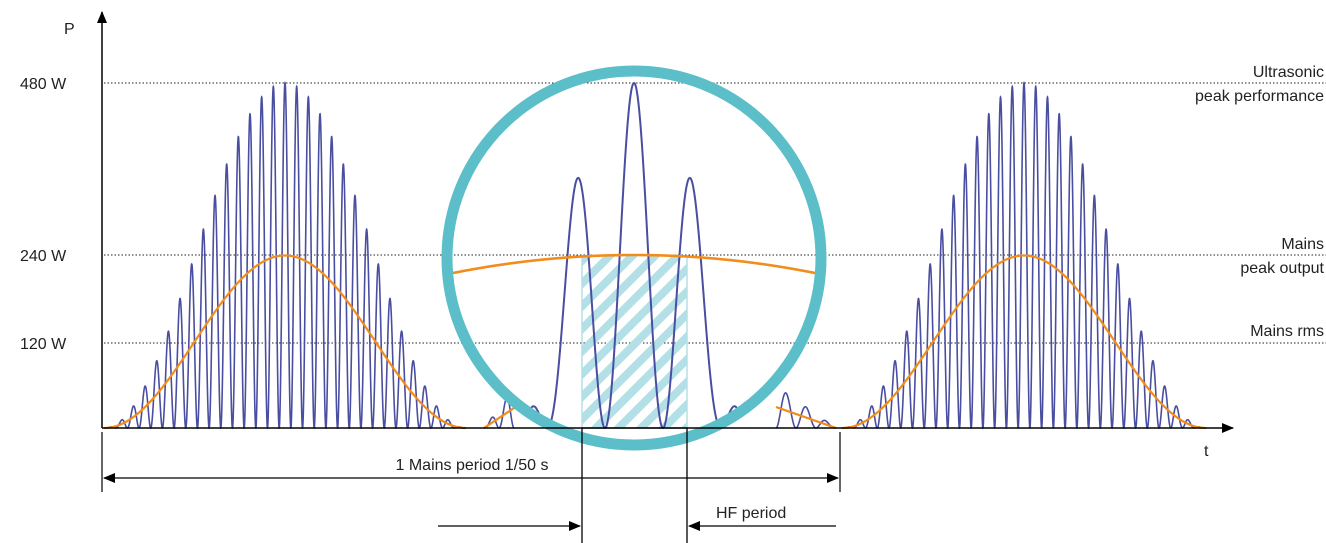 This screenshot has height=543, width=1326. Describe the element at coordinates (1206, 451) in the screenshot. I see `x-axis-label: t` at that location.